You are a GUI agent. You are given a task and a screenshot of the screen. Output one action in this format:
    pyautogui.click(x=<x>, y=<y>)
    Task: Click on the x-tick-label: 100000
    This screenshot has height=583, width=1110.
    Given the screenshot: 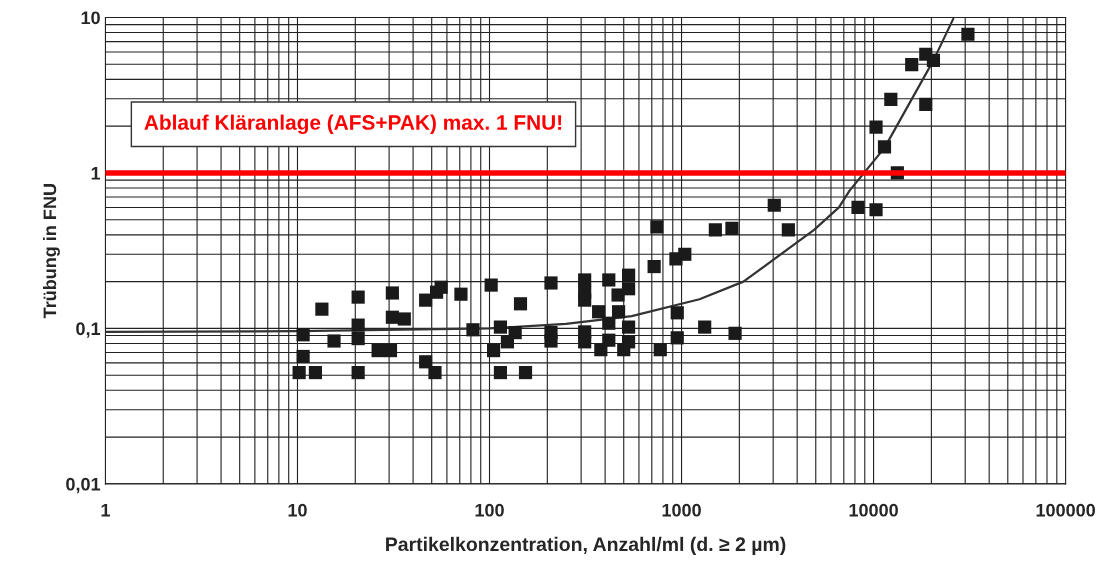 What is the action you would take?
    pyautogui.click(x=1065, y=510)
    